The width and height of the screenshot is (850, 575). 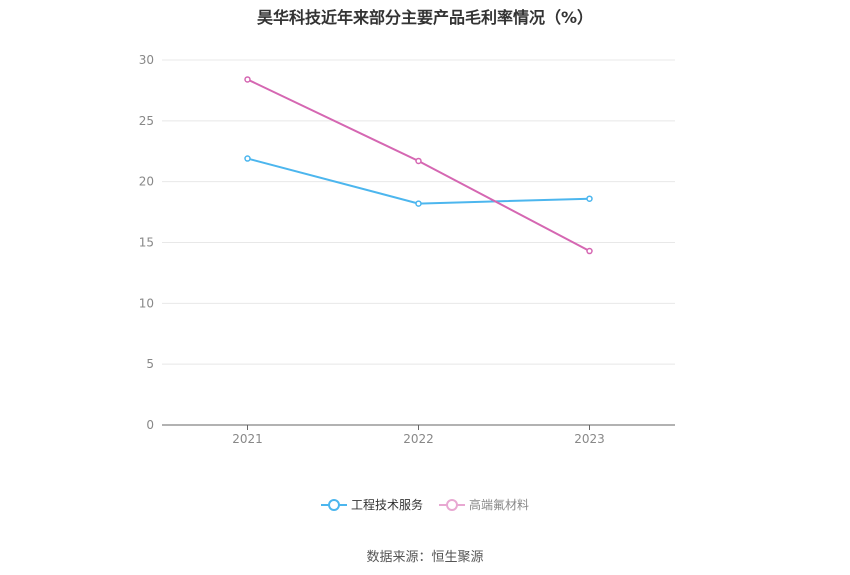 I want to click on chart-title: 昊华科技近年来部分主要产品毛利率情况（%）, so click(x=425, y=17).